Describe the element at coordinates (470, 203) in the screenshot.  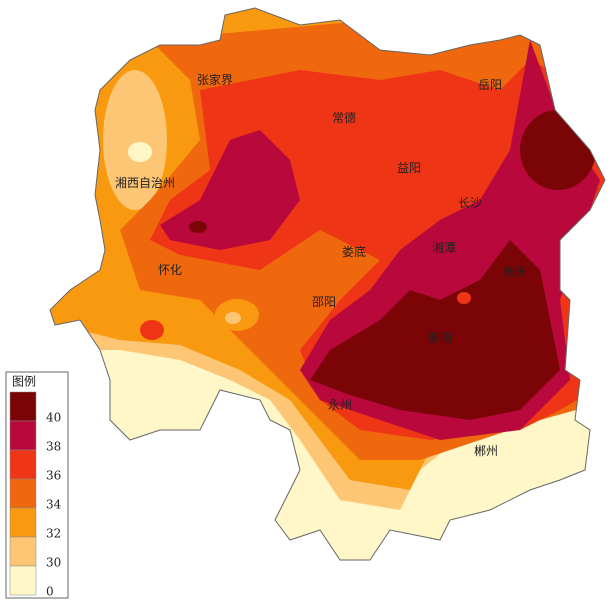
I see `city-label: 长沙` at that location.